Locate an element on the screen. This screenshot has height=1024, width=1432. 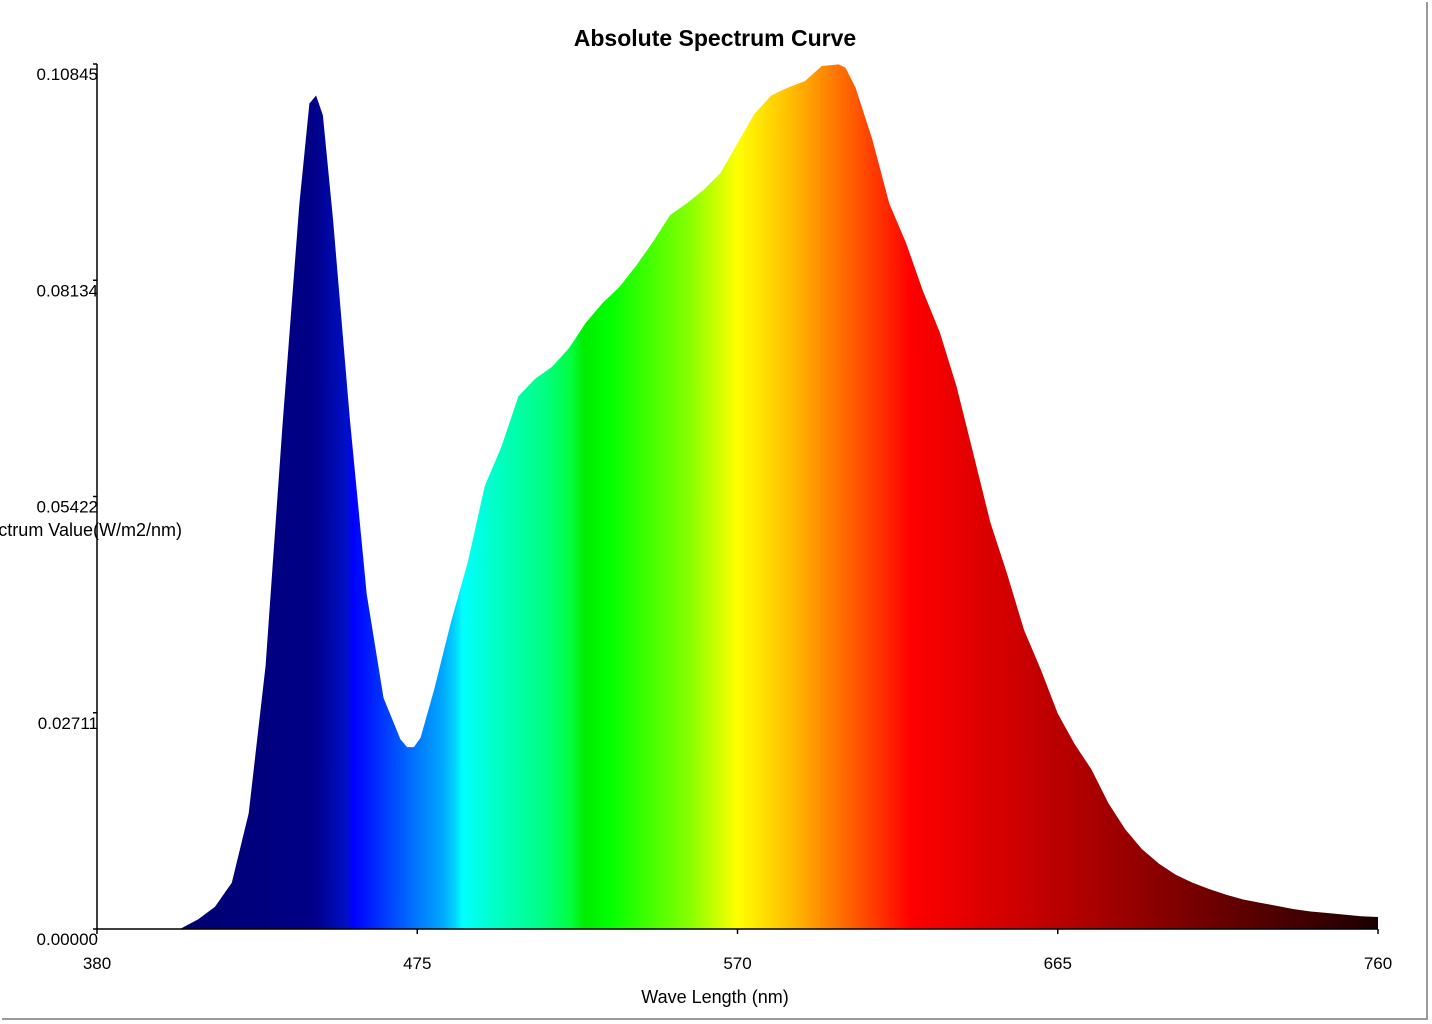
y-tick-label: 0.08134 is located at coordinates (67, 290).